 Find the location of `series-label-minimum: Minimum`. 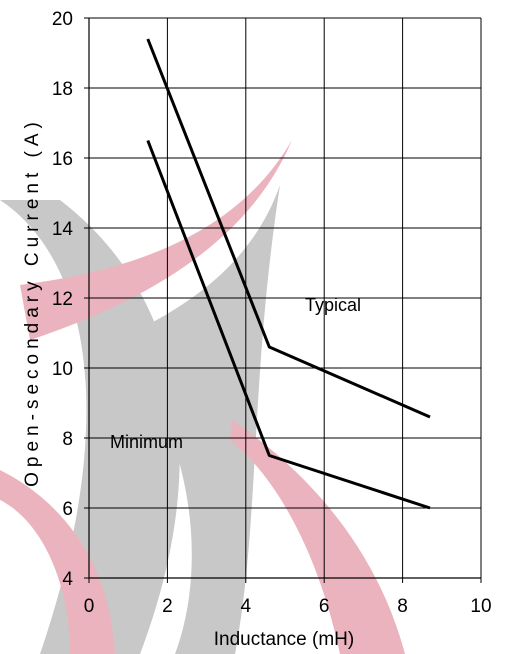

series-label-minimum: Minimum is located at coordinates (146, 442).